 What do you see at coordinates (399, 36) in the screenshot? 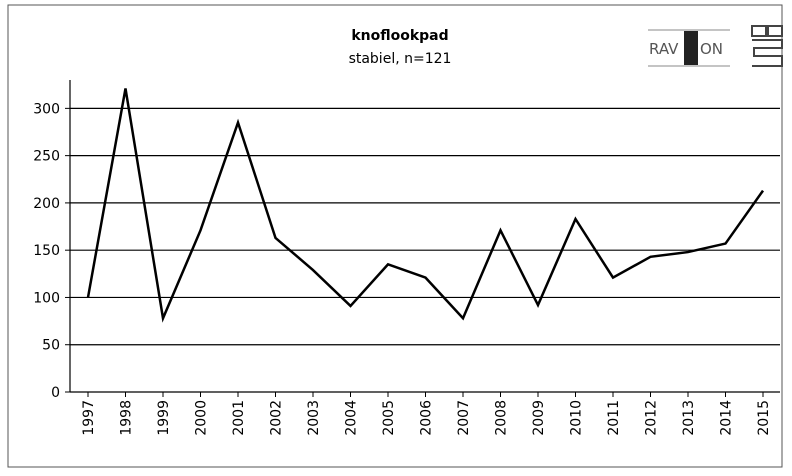
I see `chart-title: knoflookpad` at bounding box center [399, 36].